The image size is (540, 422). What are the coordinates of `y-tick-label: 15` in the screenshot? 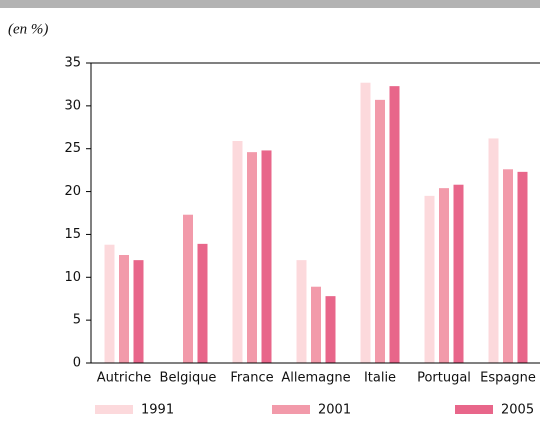 It's located at (72, 234).